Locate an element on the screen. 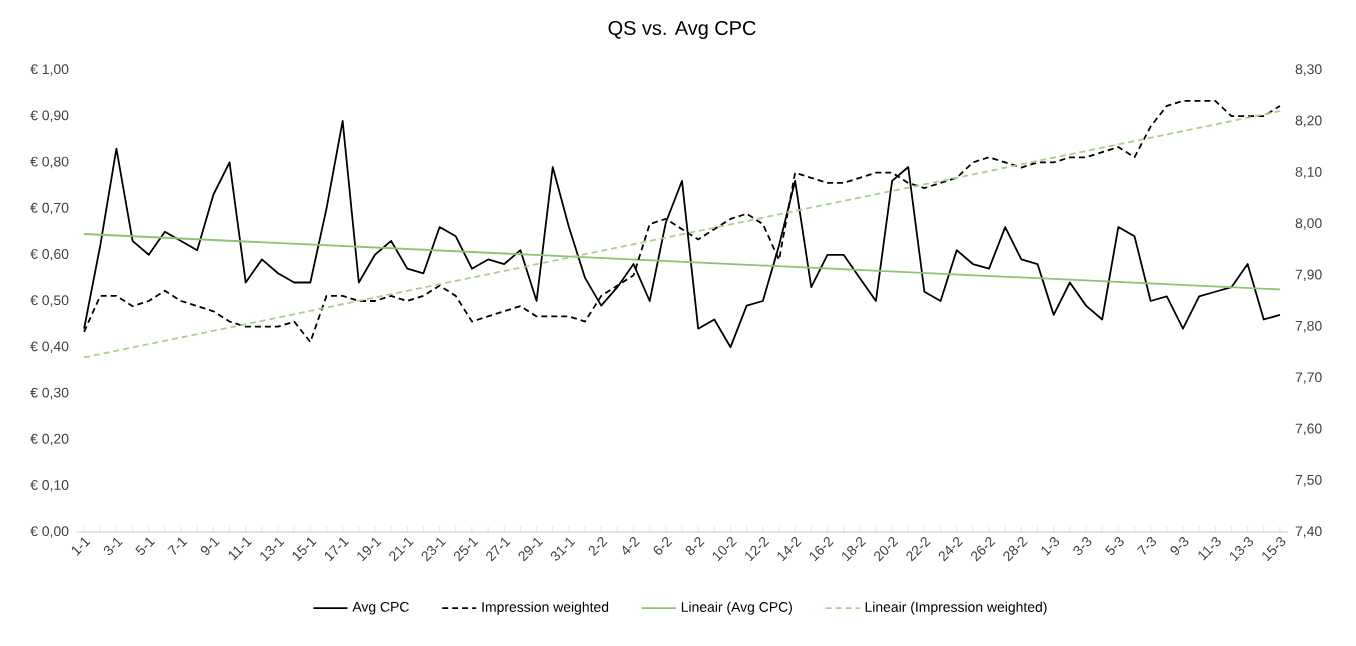  chart-title: QS vs. Avg CPC is located at coordinates (682, 29).